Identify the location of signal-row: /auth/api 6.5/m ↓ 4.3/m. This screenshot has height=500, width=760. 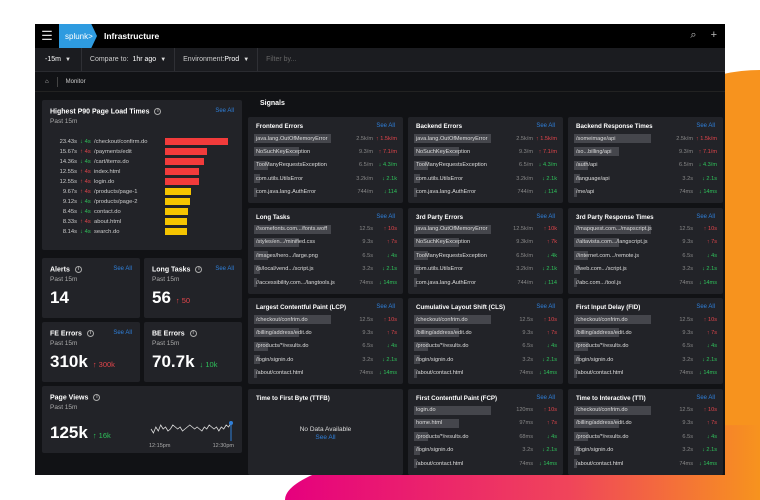
(645, 165).